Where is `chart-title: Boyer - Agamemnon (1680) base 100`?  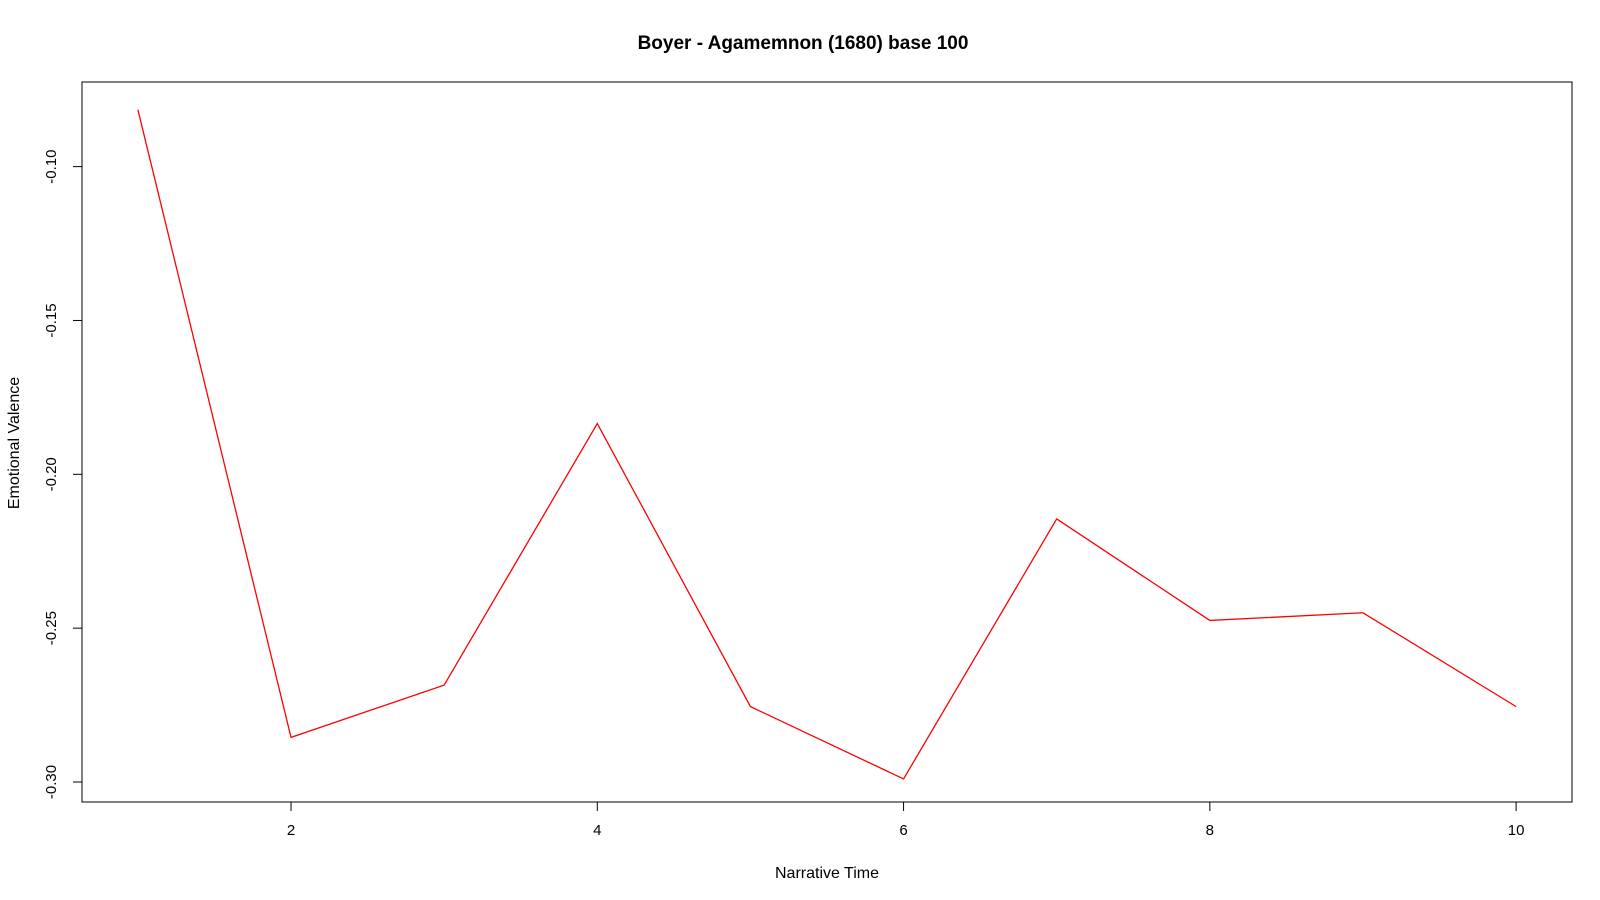 chart-title: Boyer - Agamemnon (1680) base 100 is located at coordinates (803, 43).